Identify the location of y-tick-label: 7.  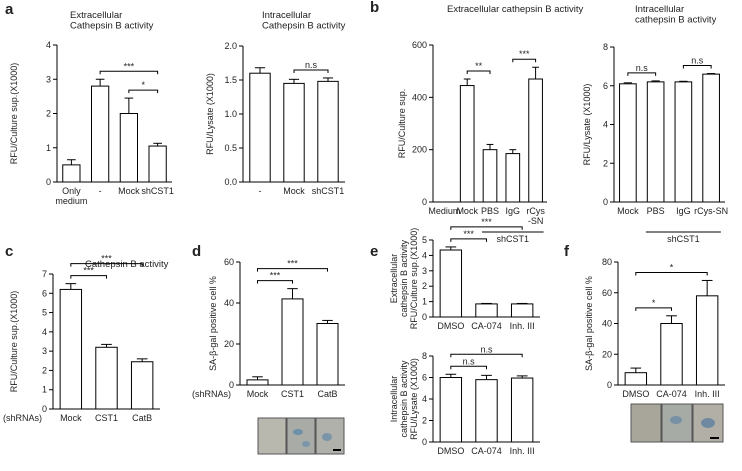
(44, 274).